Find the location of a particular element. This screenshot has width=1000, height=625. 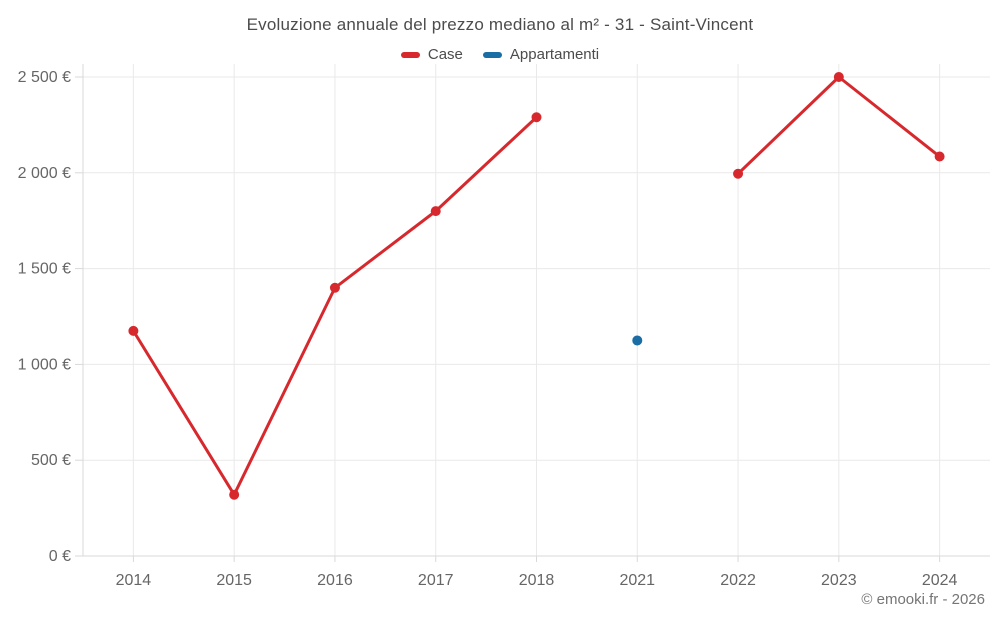

appartamenti-series-swatch-icon is located at coordinates (492, 54).